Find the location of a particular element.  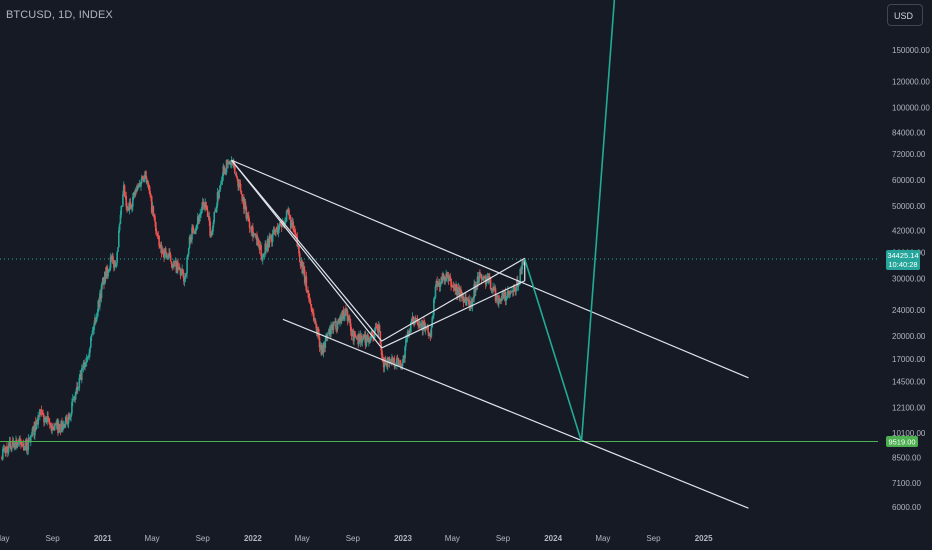

support-price-badge is located at coordinates (902, 441).